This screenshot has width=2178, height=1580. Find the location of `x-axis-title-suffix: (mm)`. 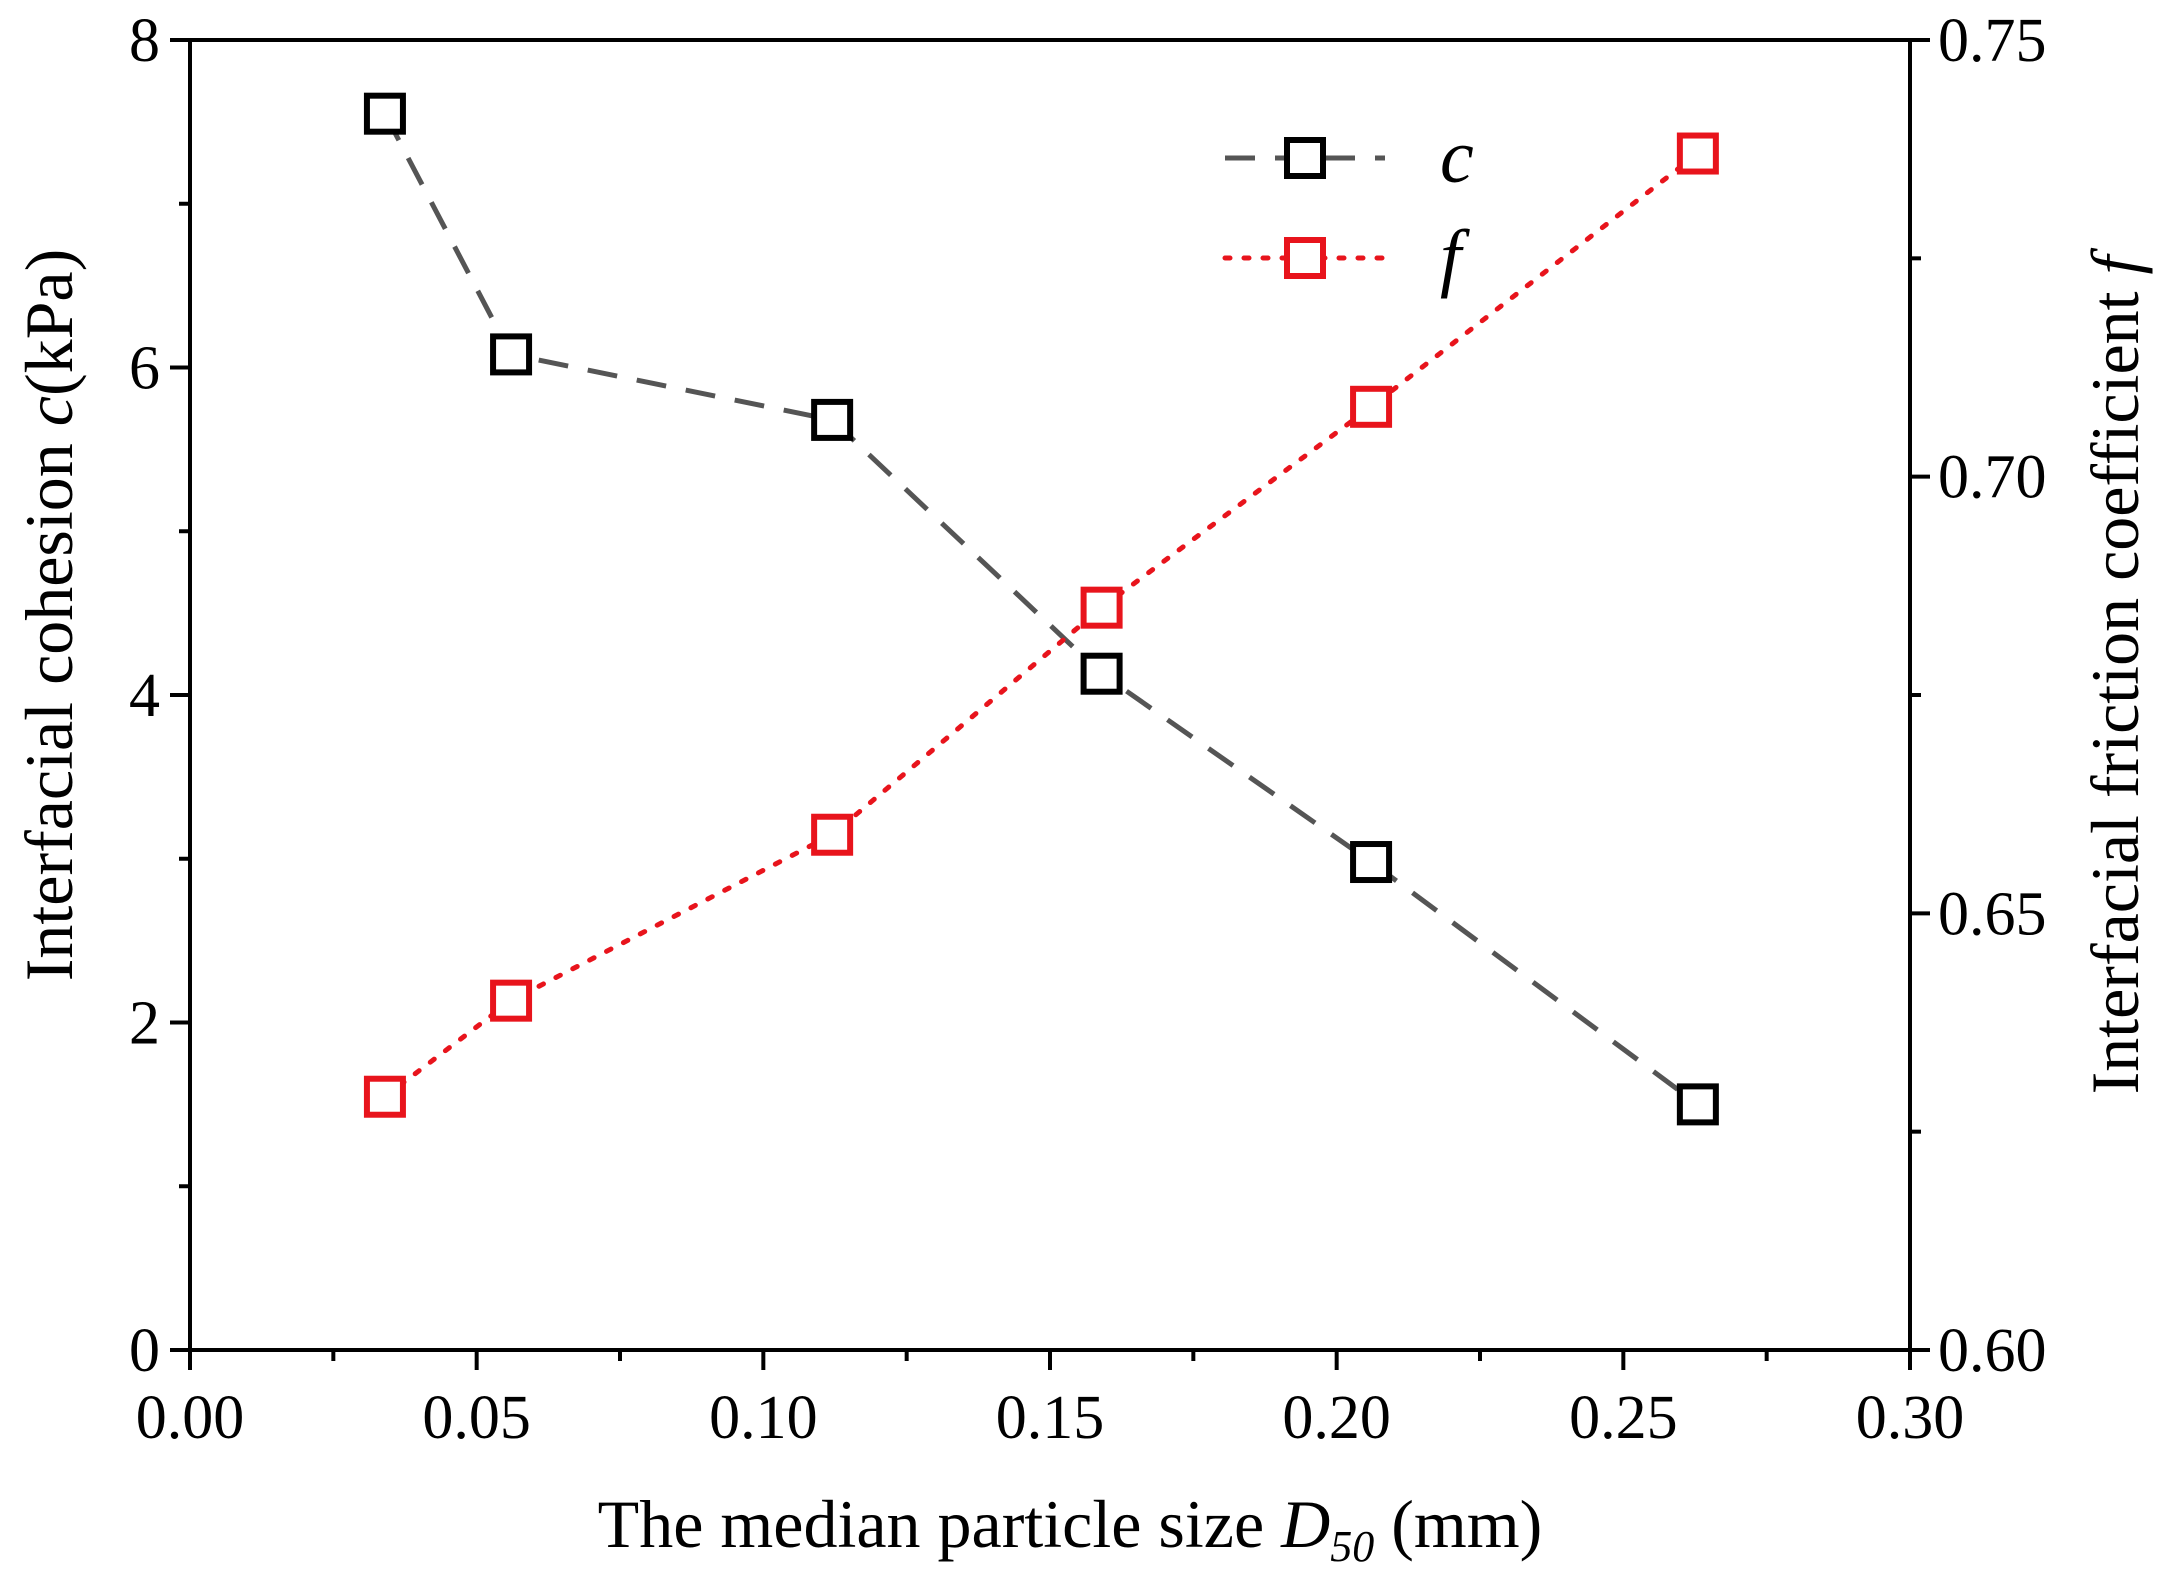

x-axis-title-suffix: (mm) is located at coordinates (1458, 1524).